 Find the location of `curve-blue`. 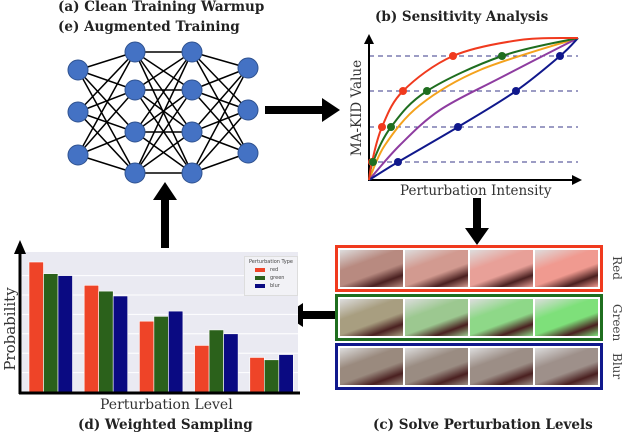

curve-blue is located at coordinates (473, 109).